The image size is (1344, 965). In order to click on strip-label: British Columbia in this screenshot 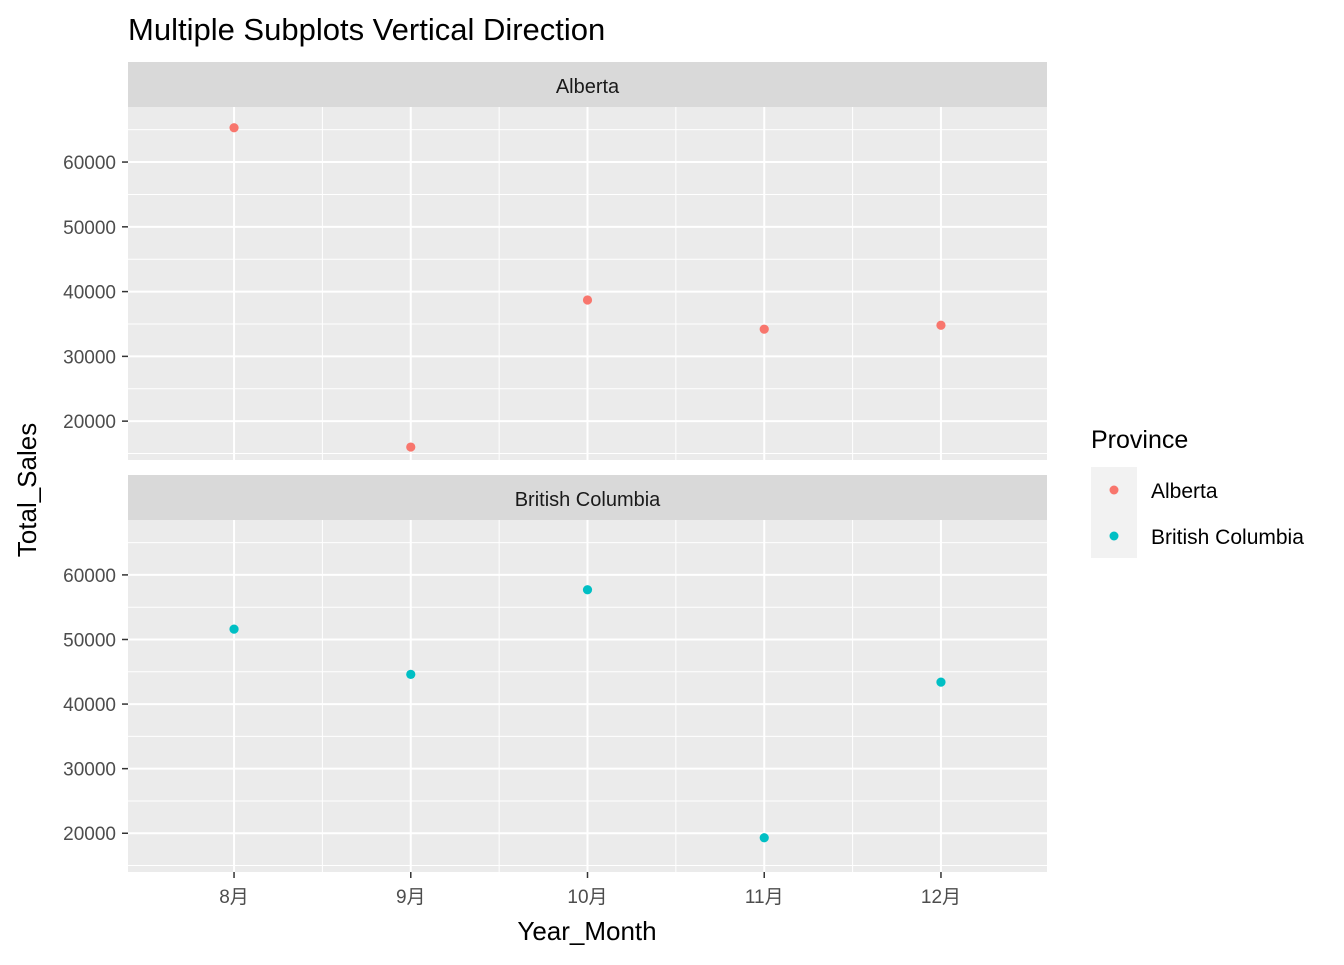, I will do `click(588, 500)`.